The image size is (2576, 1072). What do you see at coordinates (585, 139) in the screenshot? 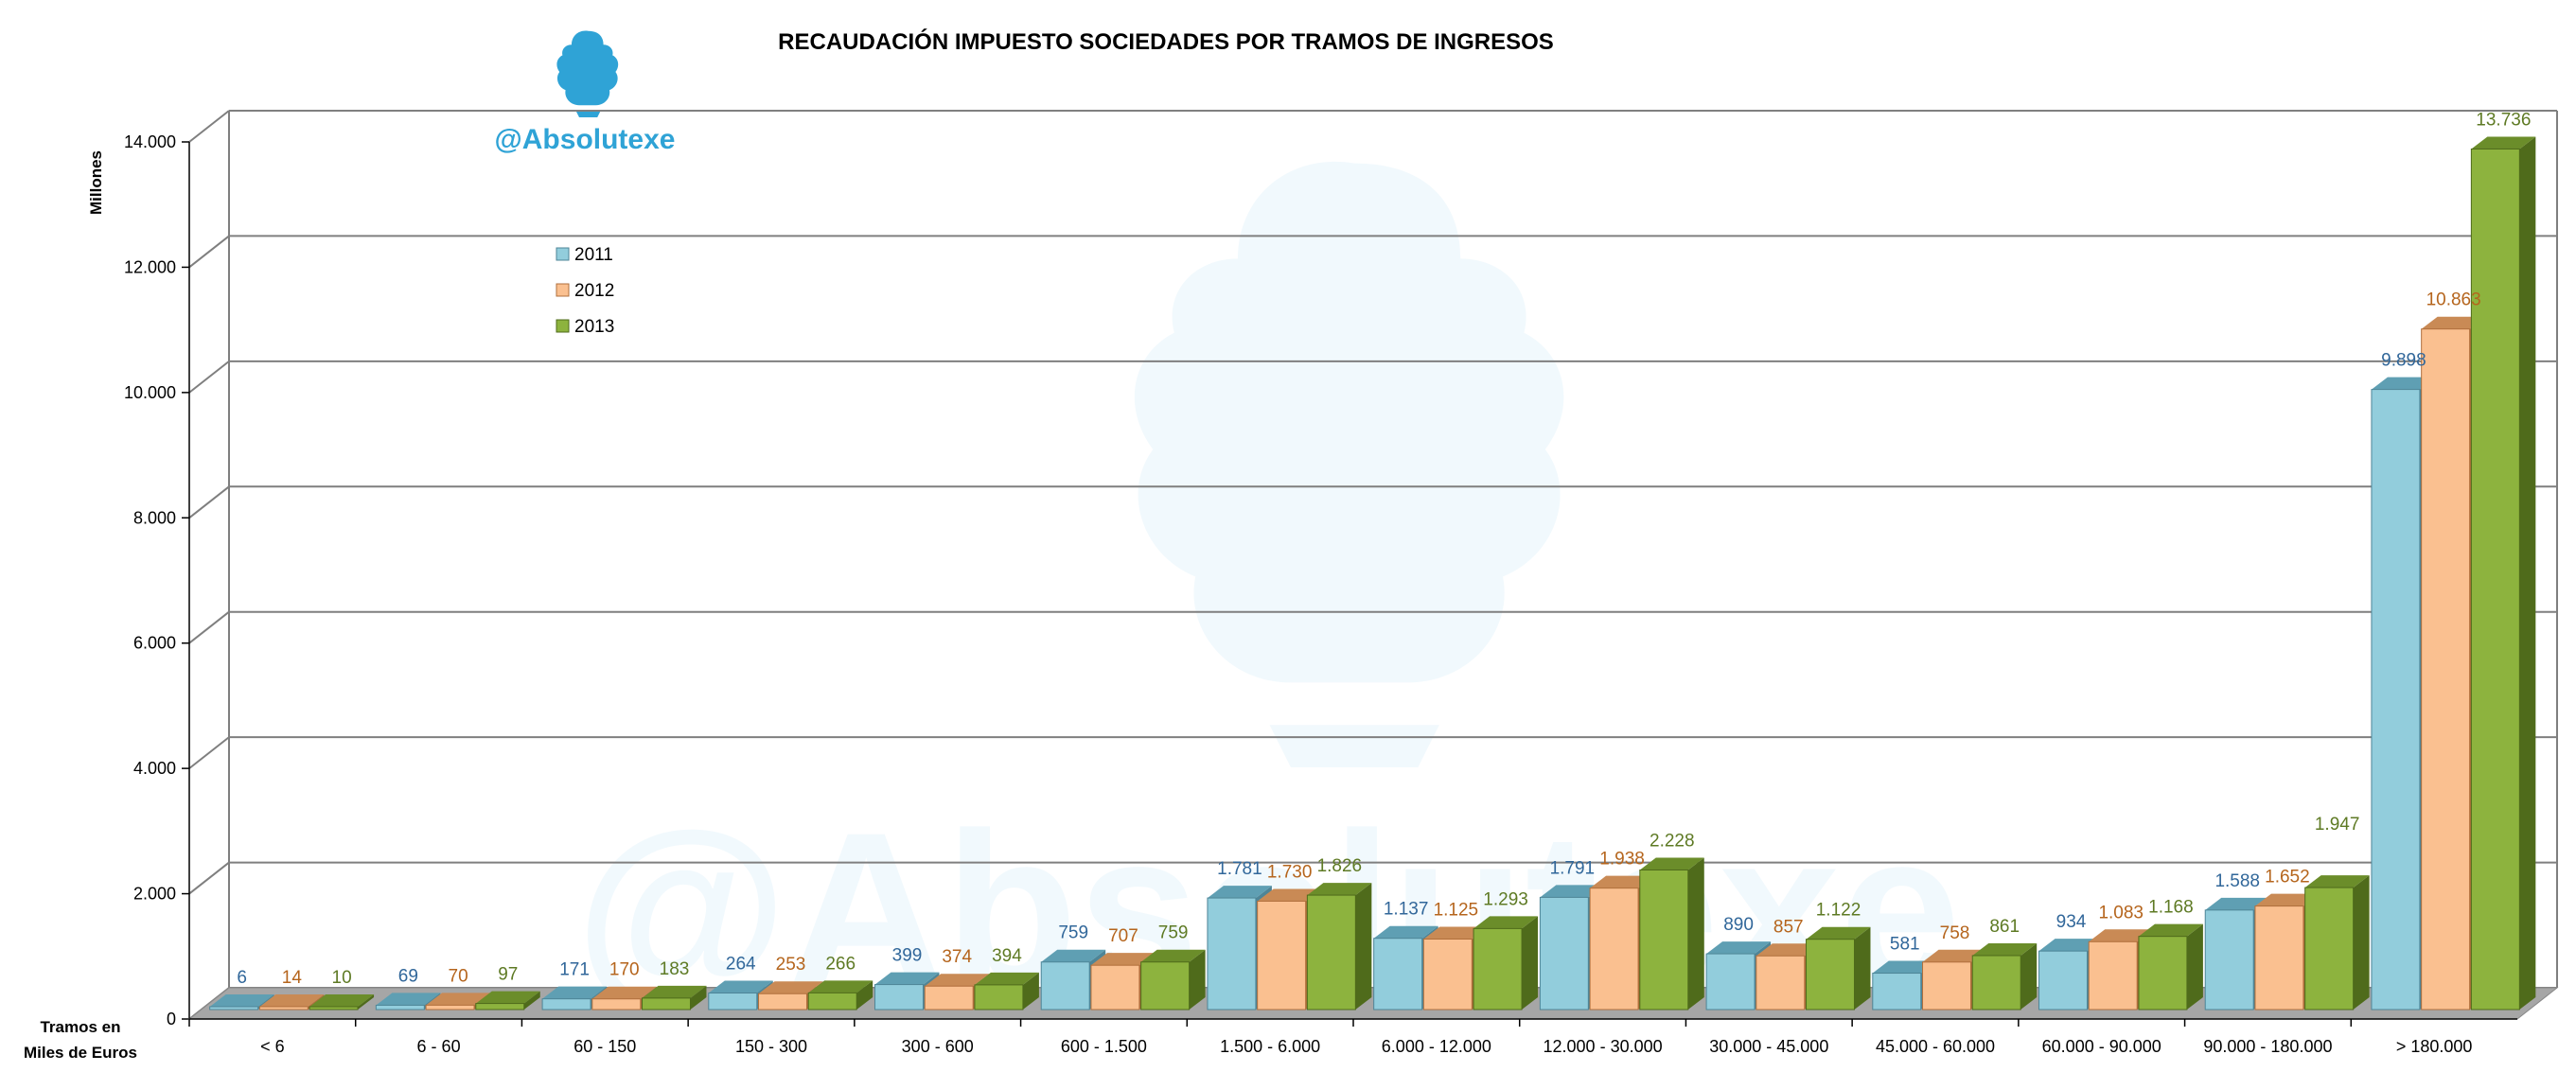
I see `logo-handle: @Absolutexe` at bounding box center [585, 139].